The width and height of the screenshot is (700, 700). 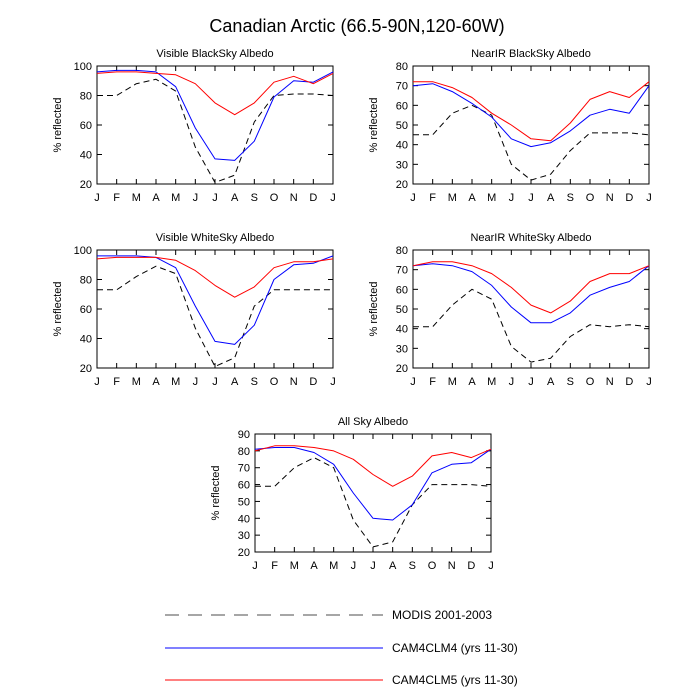 I want to click on y-tick-label: 90, so click(x=244, y=435).